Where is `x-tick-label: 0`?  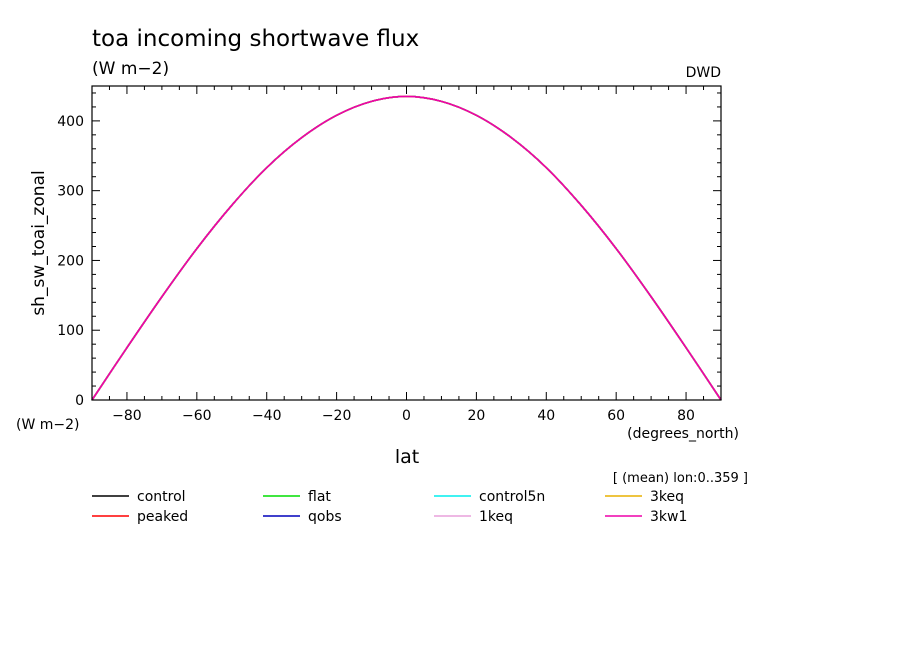 x-tick-label: 0 is located at coordinates (406, 416).